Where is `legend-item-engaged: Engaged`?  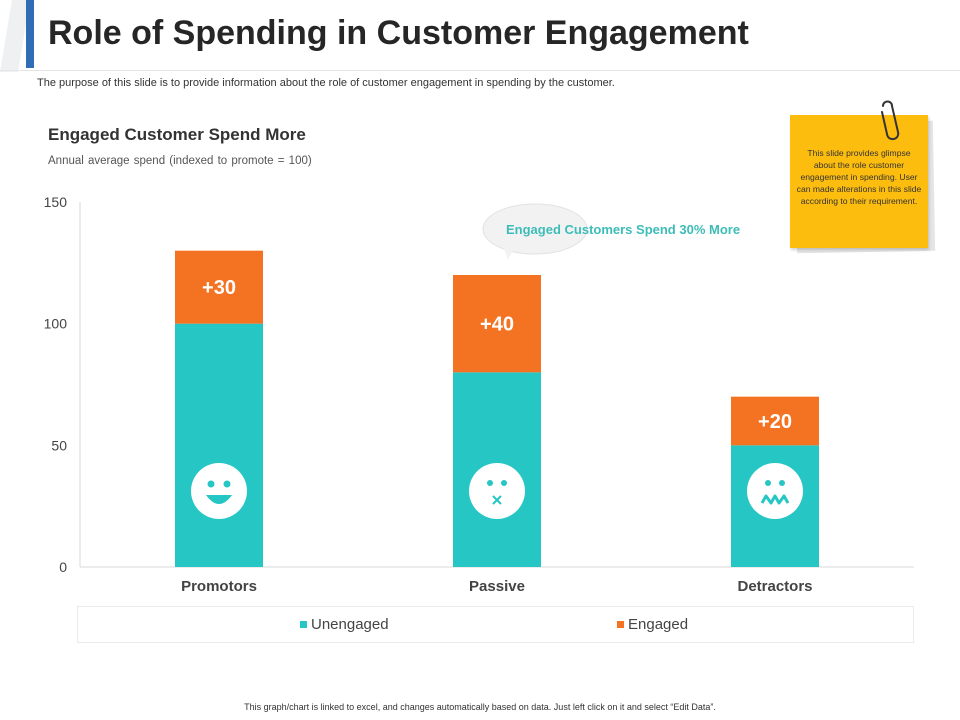 legend-item-engaged: Engaged is located at coordinates (652, 624).